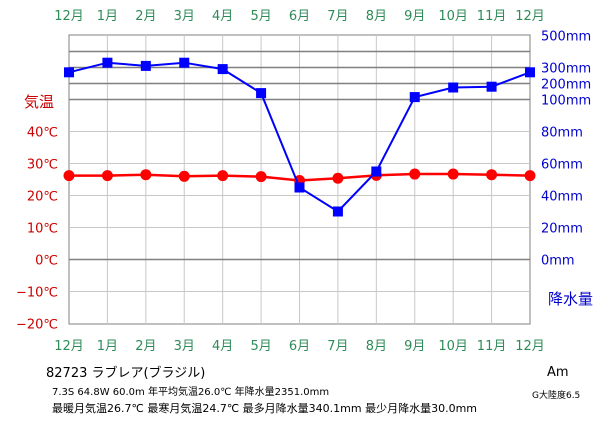  What do you see at coordinates (562, 197) in the screenshot?
I see `precipitation-tick-label: 40mm` at bounding box center [562, 197].